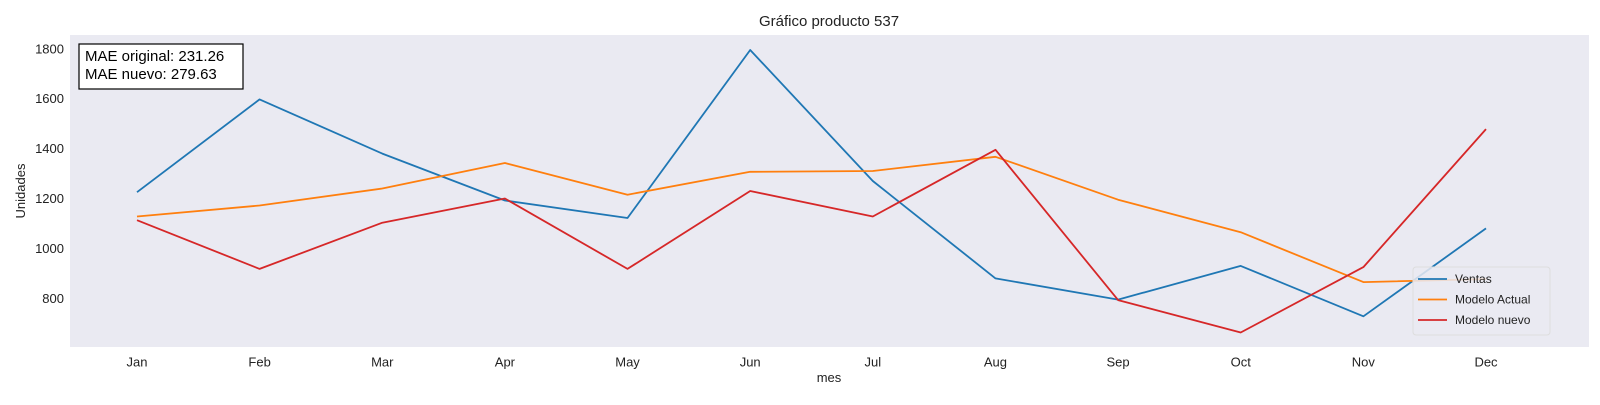  I want to click on x-tick-label: Aug, so click(995, 362).